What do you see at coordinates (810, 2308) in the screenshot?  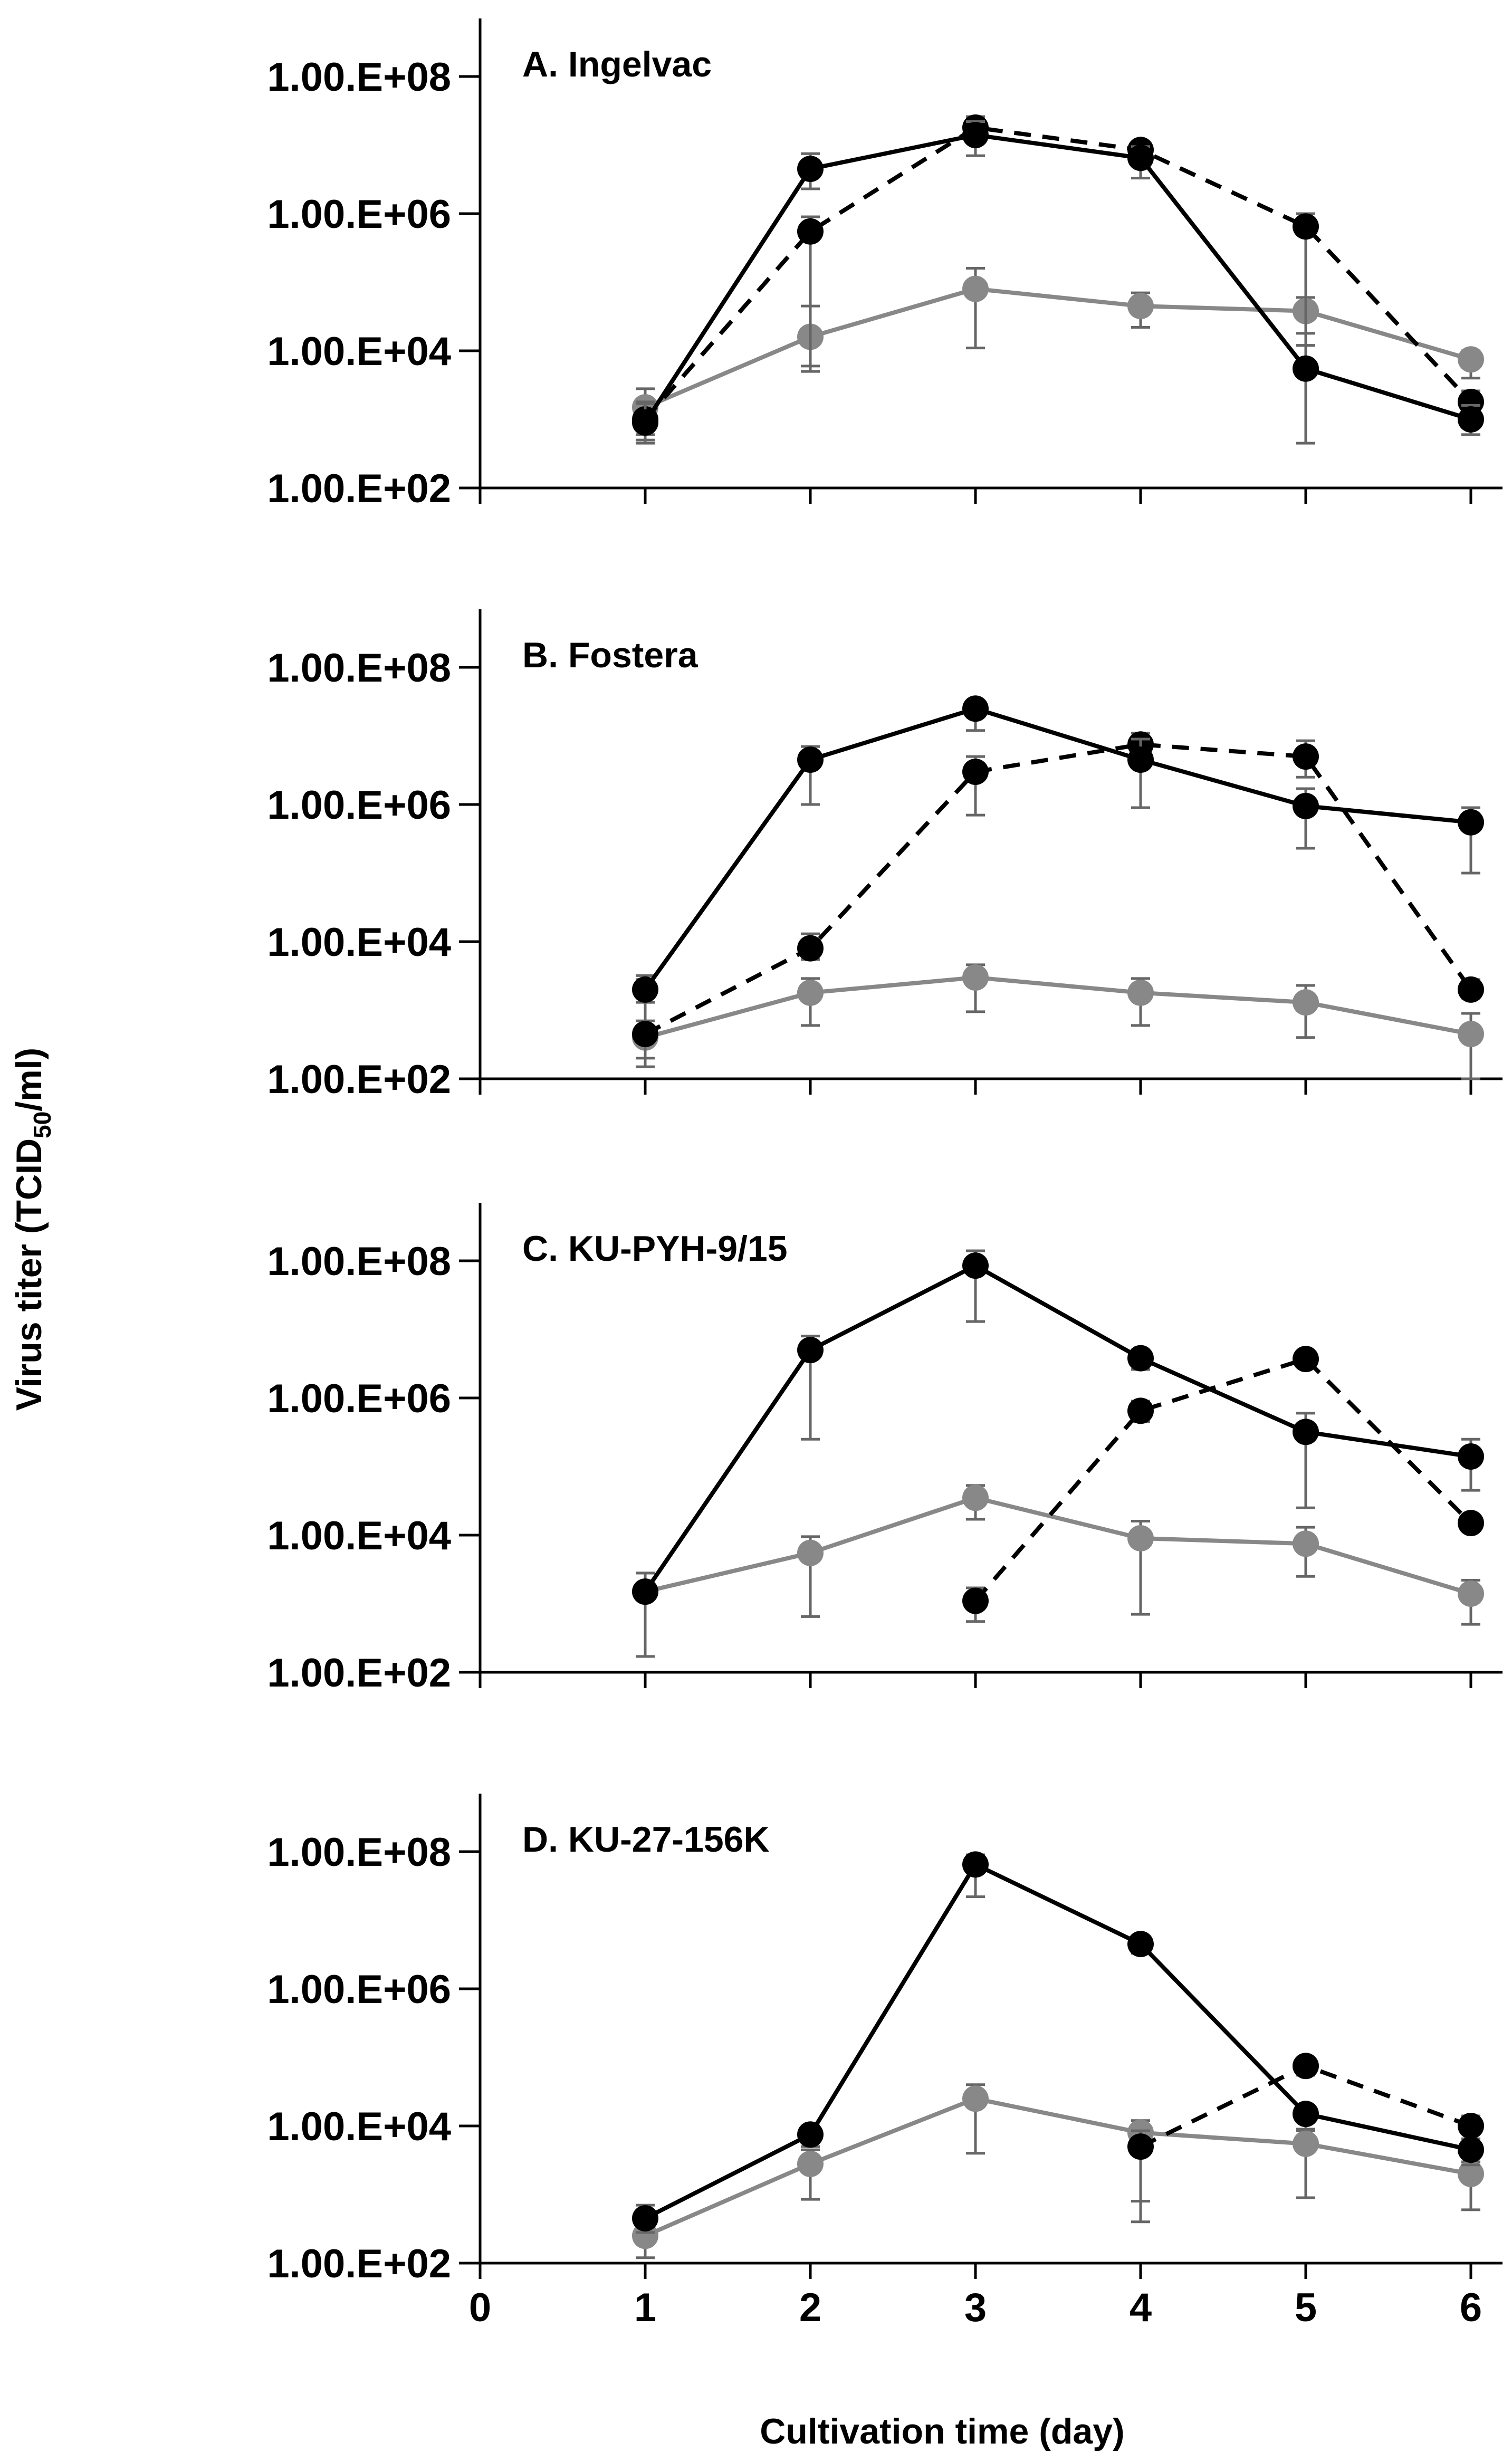 I see `x-tick-label: 2` at bounding box center [810, 2308].